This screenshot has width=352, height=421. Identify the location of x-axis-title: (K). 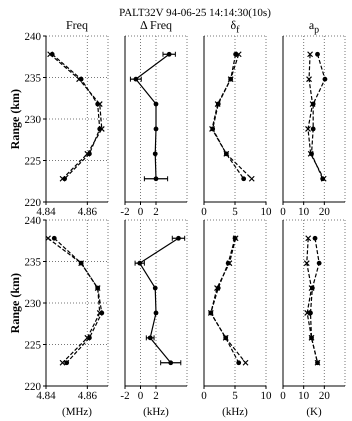
(314, 412).